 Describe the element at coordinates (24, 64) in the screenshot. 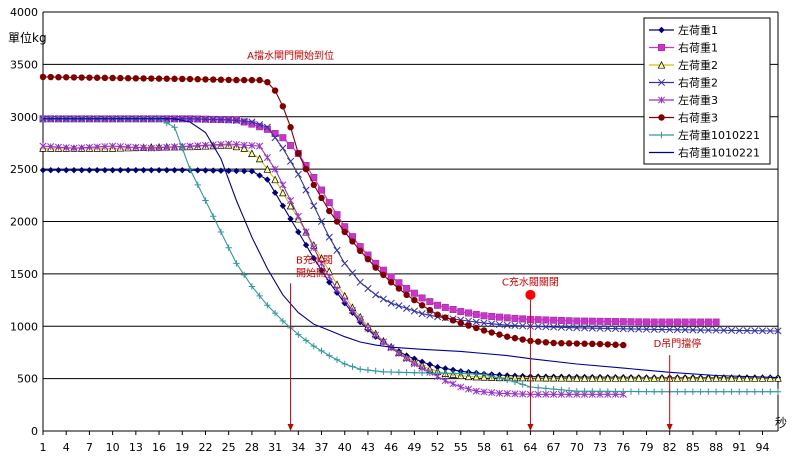

I see `y-tick-label: 3500` at that location.